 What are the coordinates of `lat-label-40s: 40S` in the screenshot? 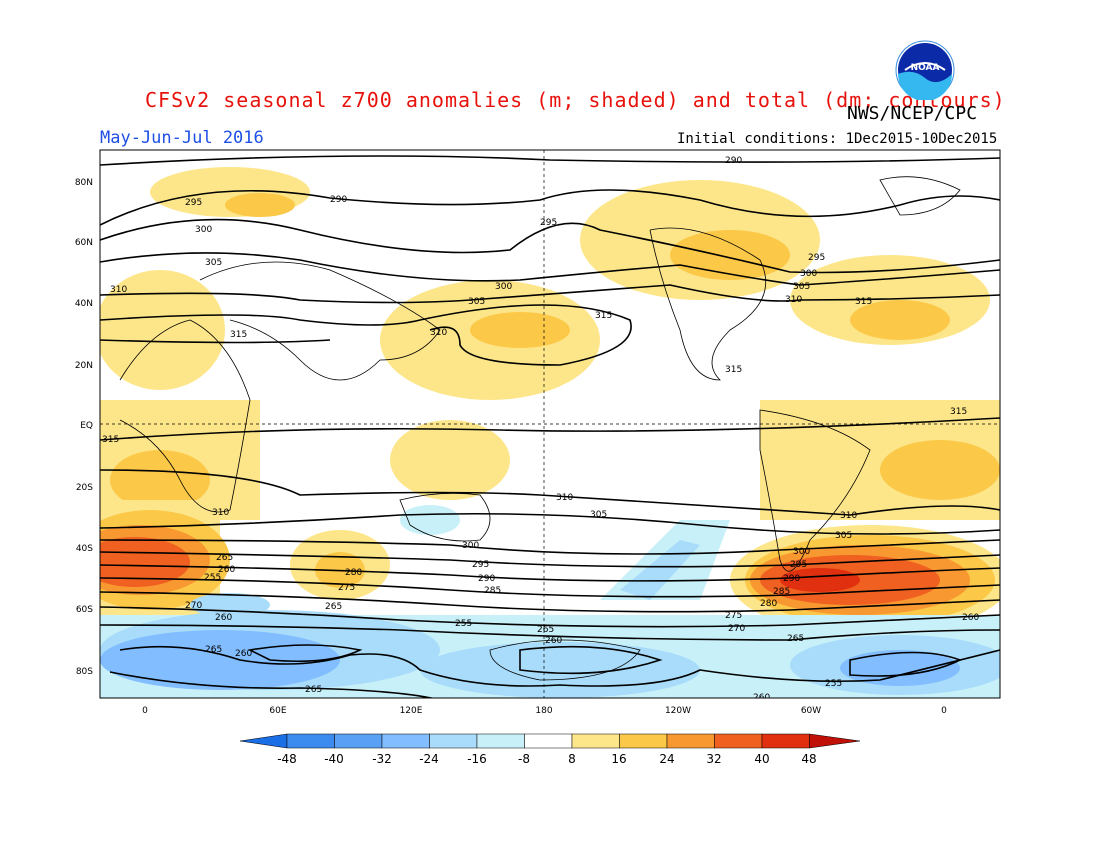 It's located at (84, 549).